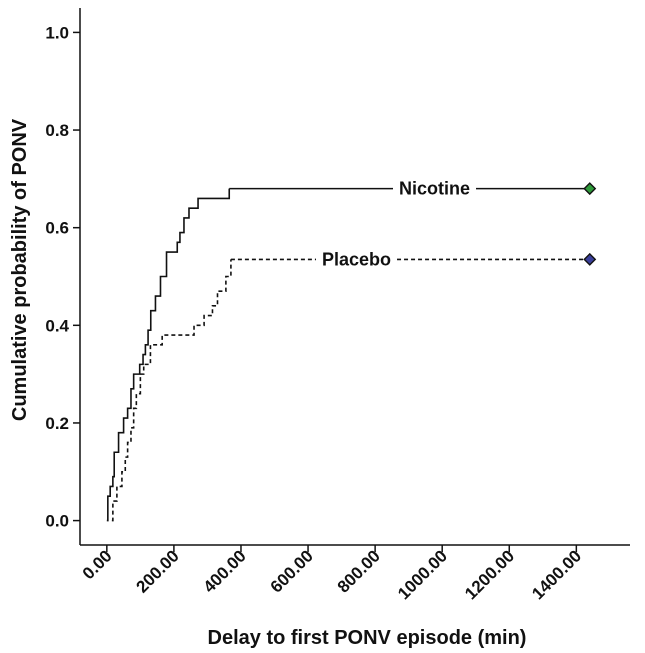 This screenshot has height=653, width=645. I want to click on x-axis-title: Delay to first PONV episode (min), so click(367, 638).